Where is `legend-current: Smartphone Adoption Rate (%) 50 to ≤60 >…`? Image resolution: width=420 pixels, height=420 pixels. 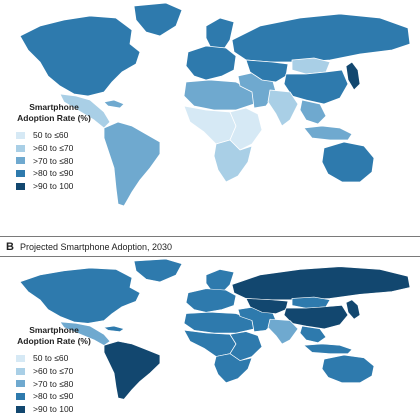 legend-current: Smartphone Adoption Rate (%) 50 to ≤60 >… is located at coordinates (54, 147).